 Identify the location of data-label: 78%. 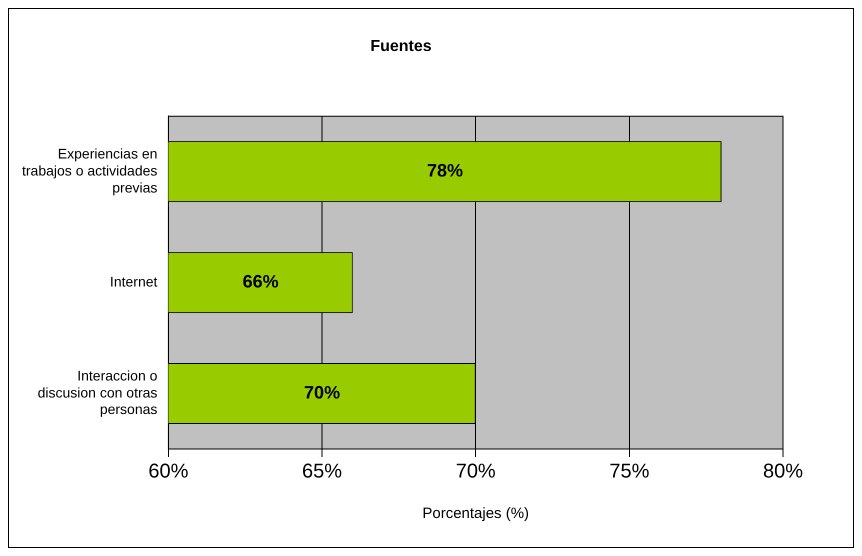
(444, 170).